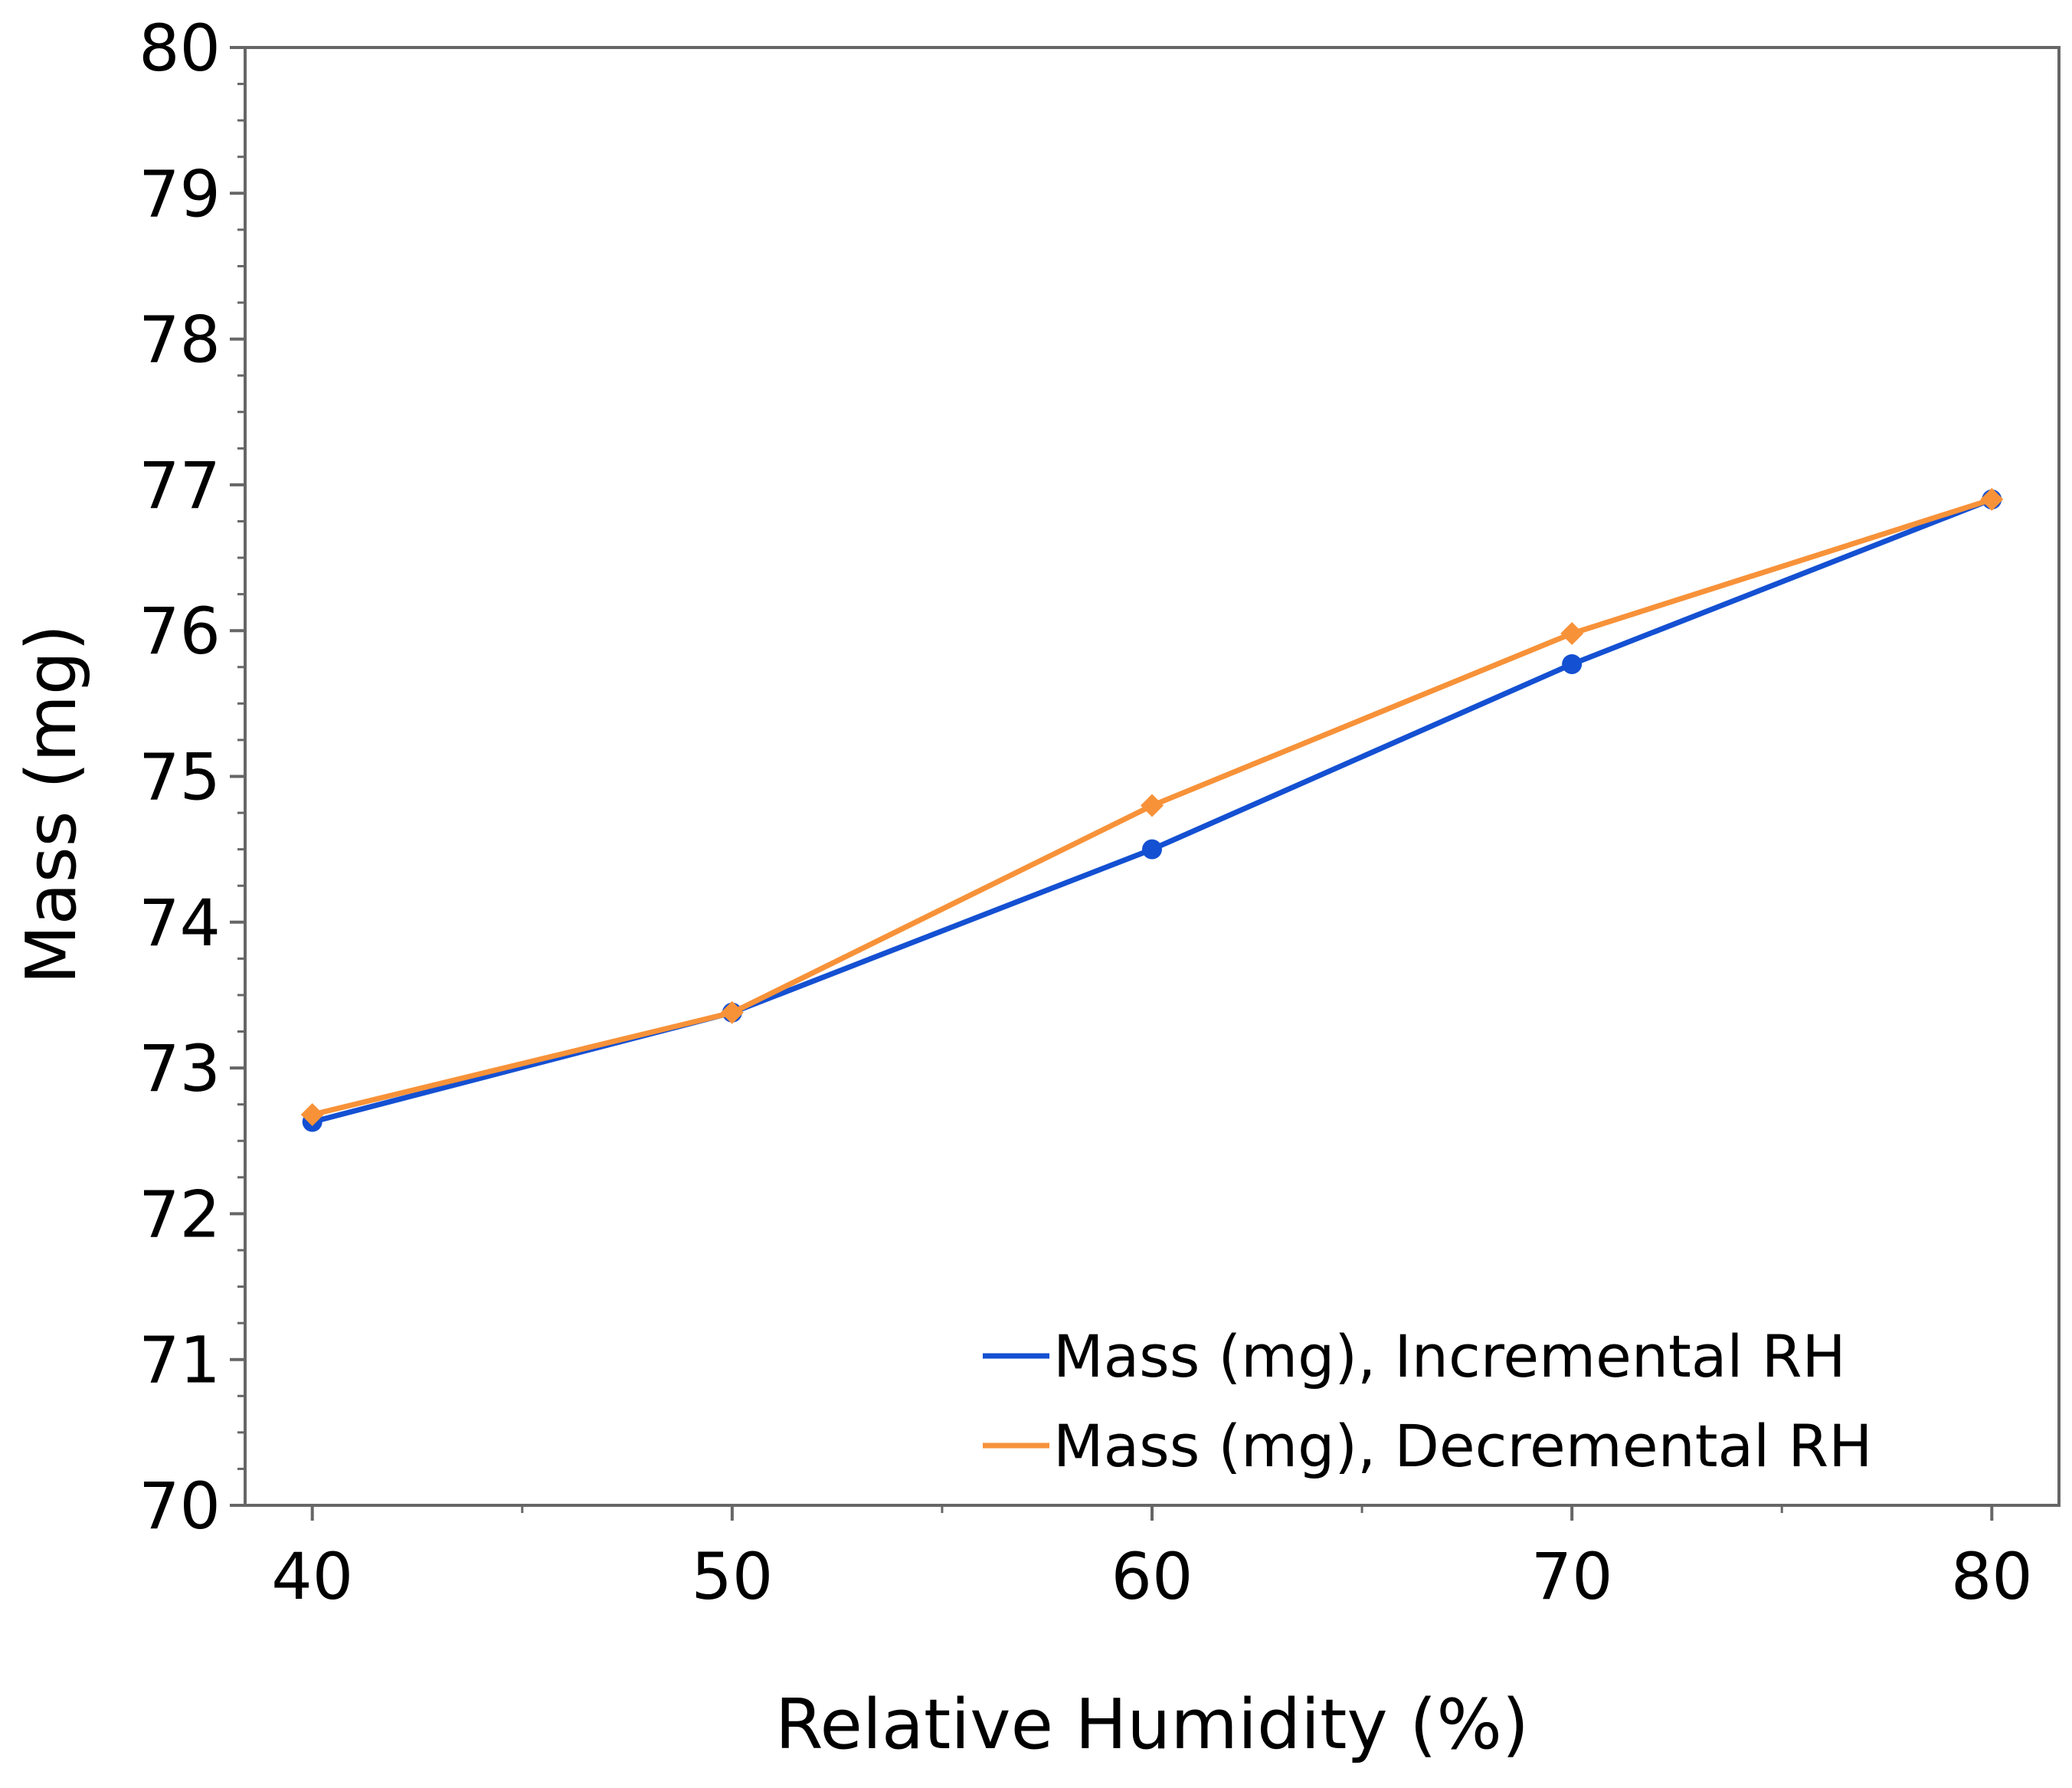 This screenshot has height=1788, width=2072. Describe the element at coordinates (180, 193) in the screenshot. I see `y-tick-label: 79` at that location.